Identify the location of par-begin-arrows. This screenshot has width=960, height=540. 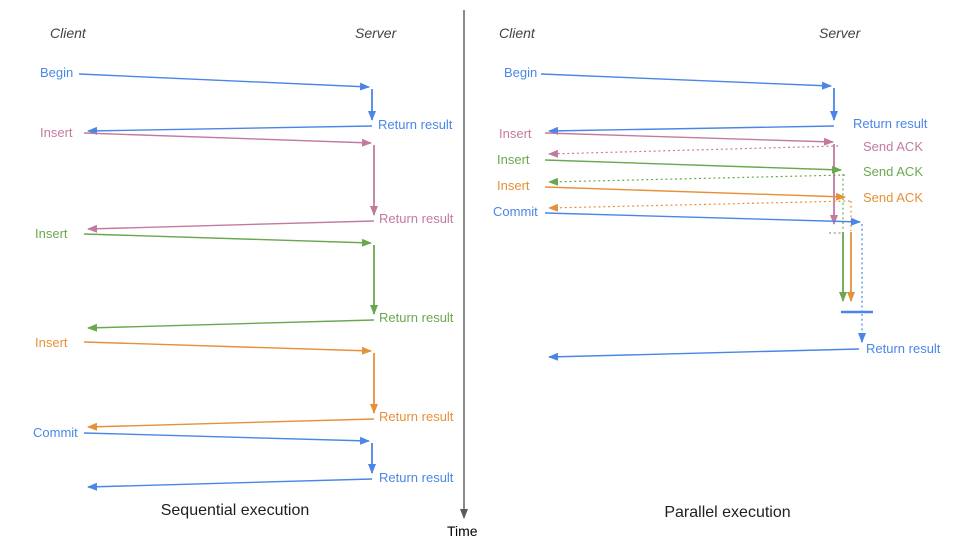
(689, 104).